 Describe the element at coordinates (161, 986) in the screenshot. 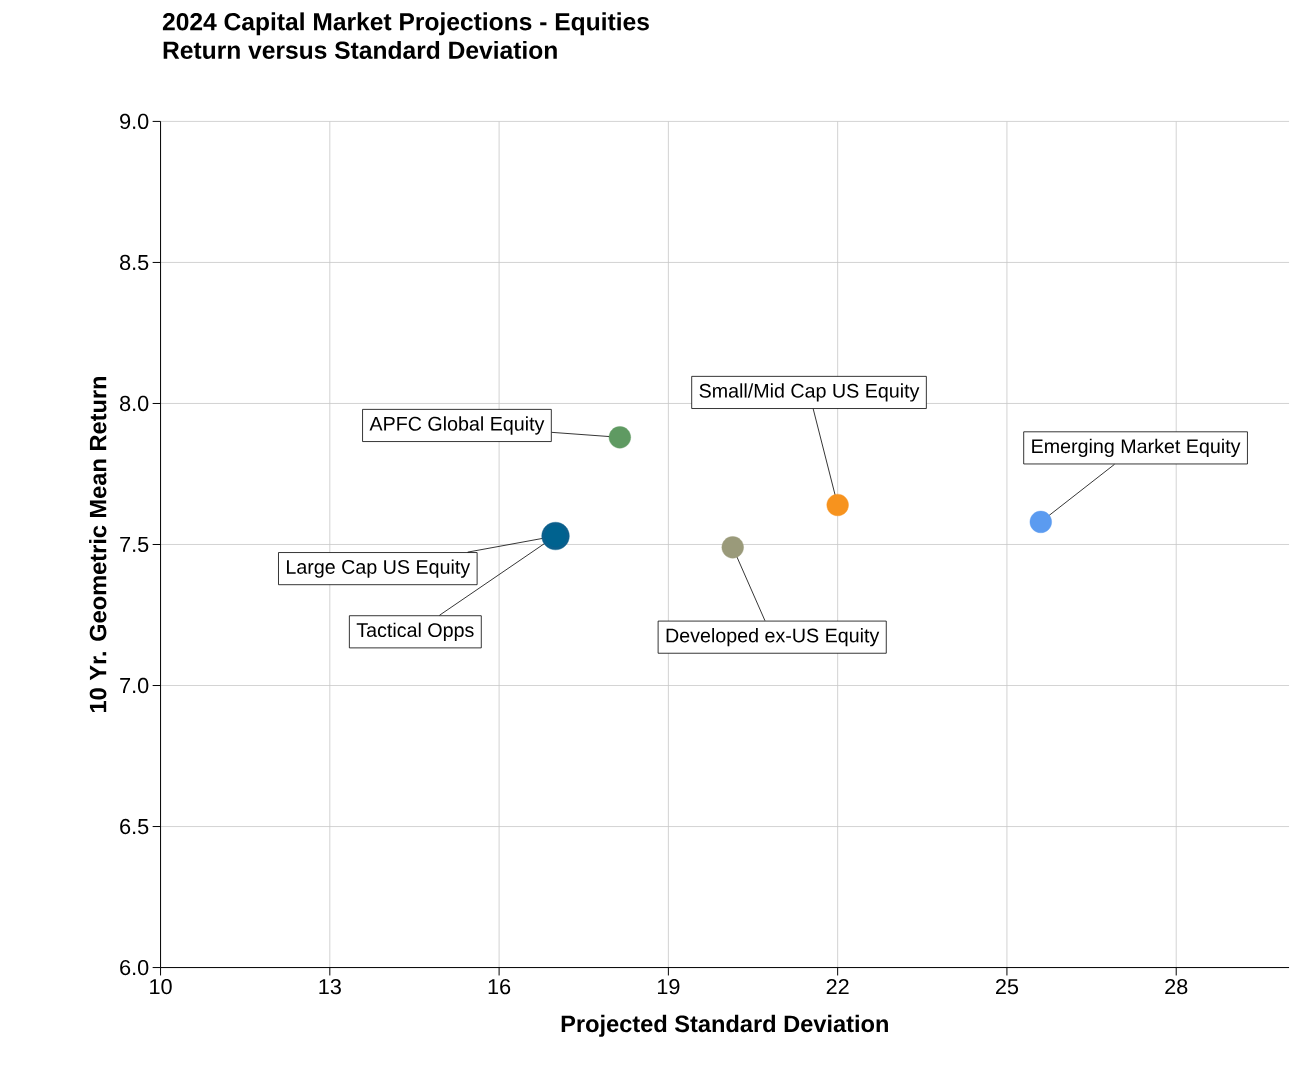

I see `x-tick-label: 10` at that location.